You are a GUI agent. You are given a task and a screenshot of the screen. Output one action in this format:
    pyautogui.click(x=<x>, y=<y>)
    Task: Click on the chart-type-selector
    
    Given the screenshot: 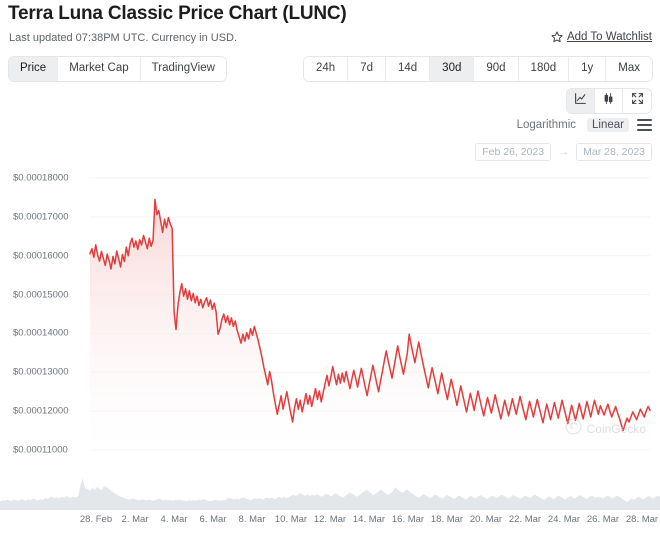 What is the action you would take?
    pyautogui.click(x=609, y=101)
    